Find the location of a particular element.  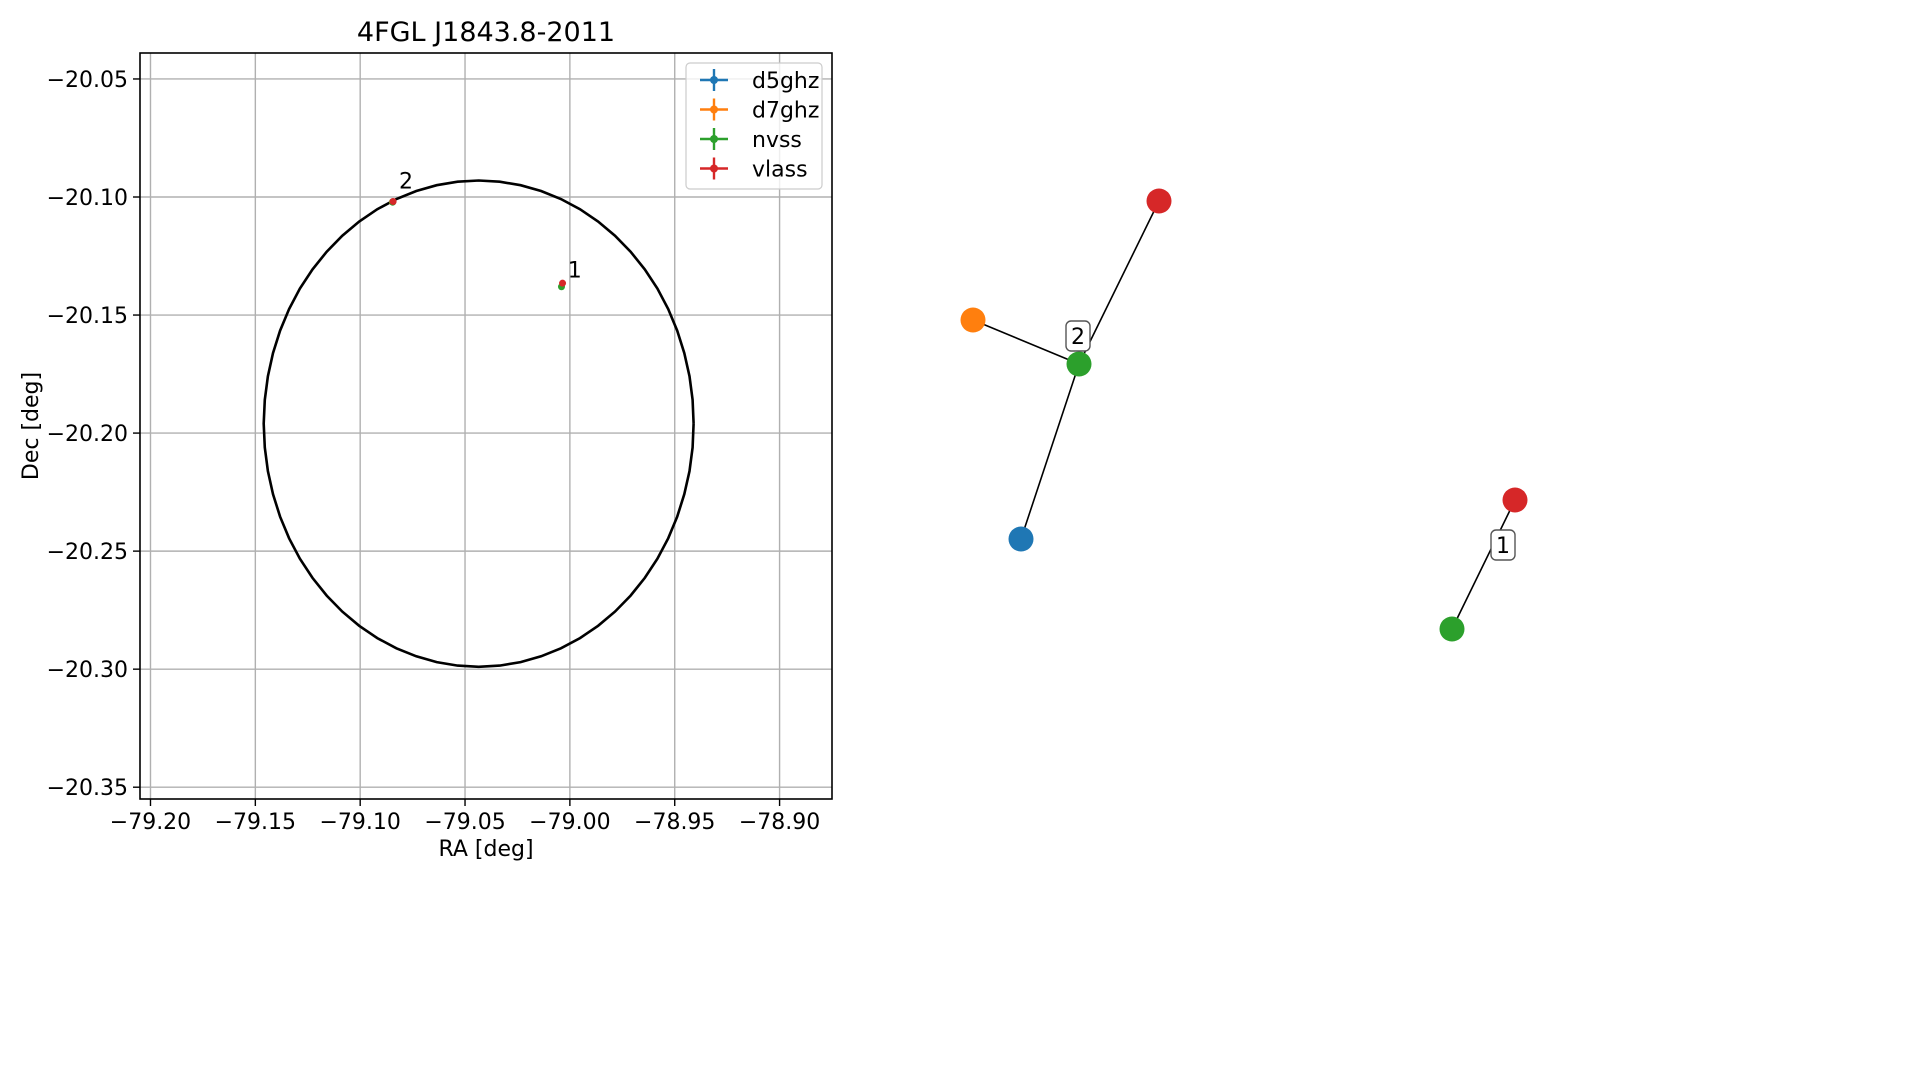

legend-label: d5ghz is located at coordinates (785, 81).